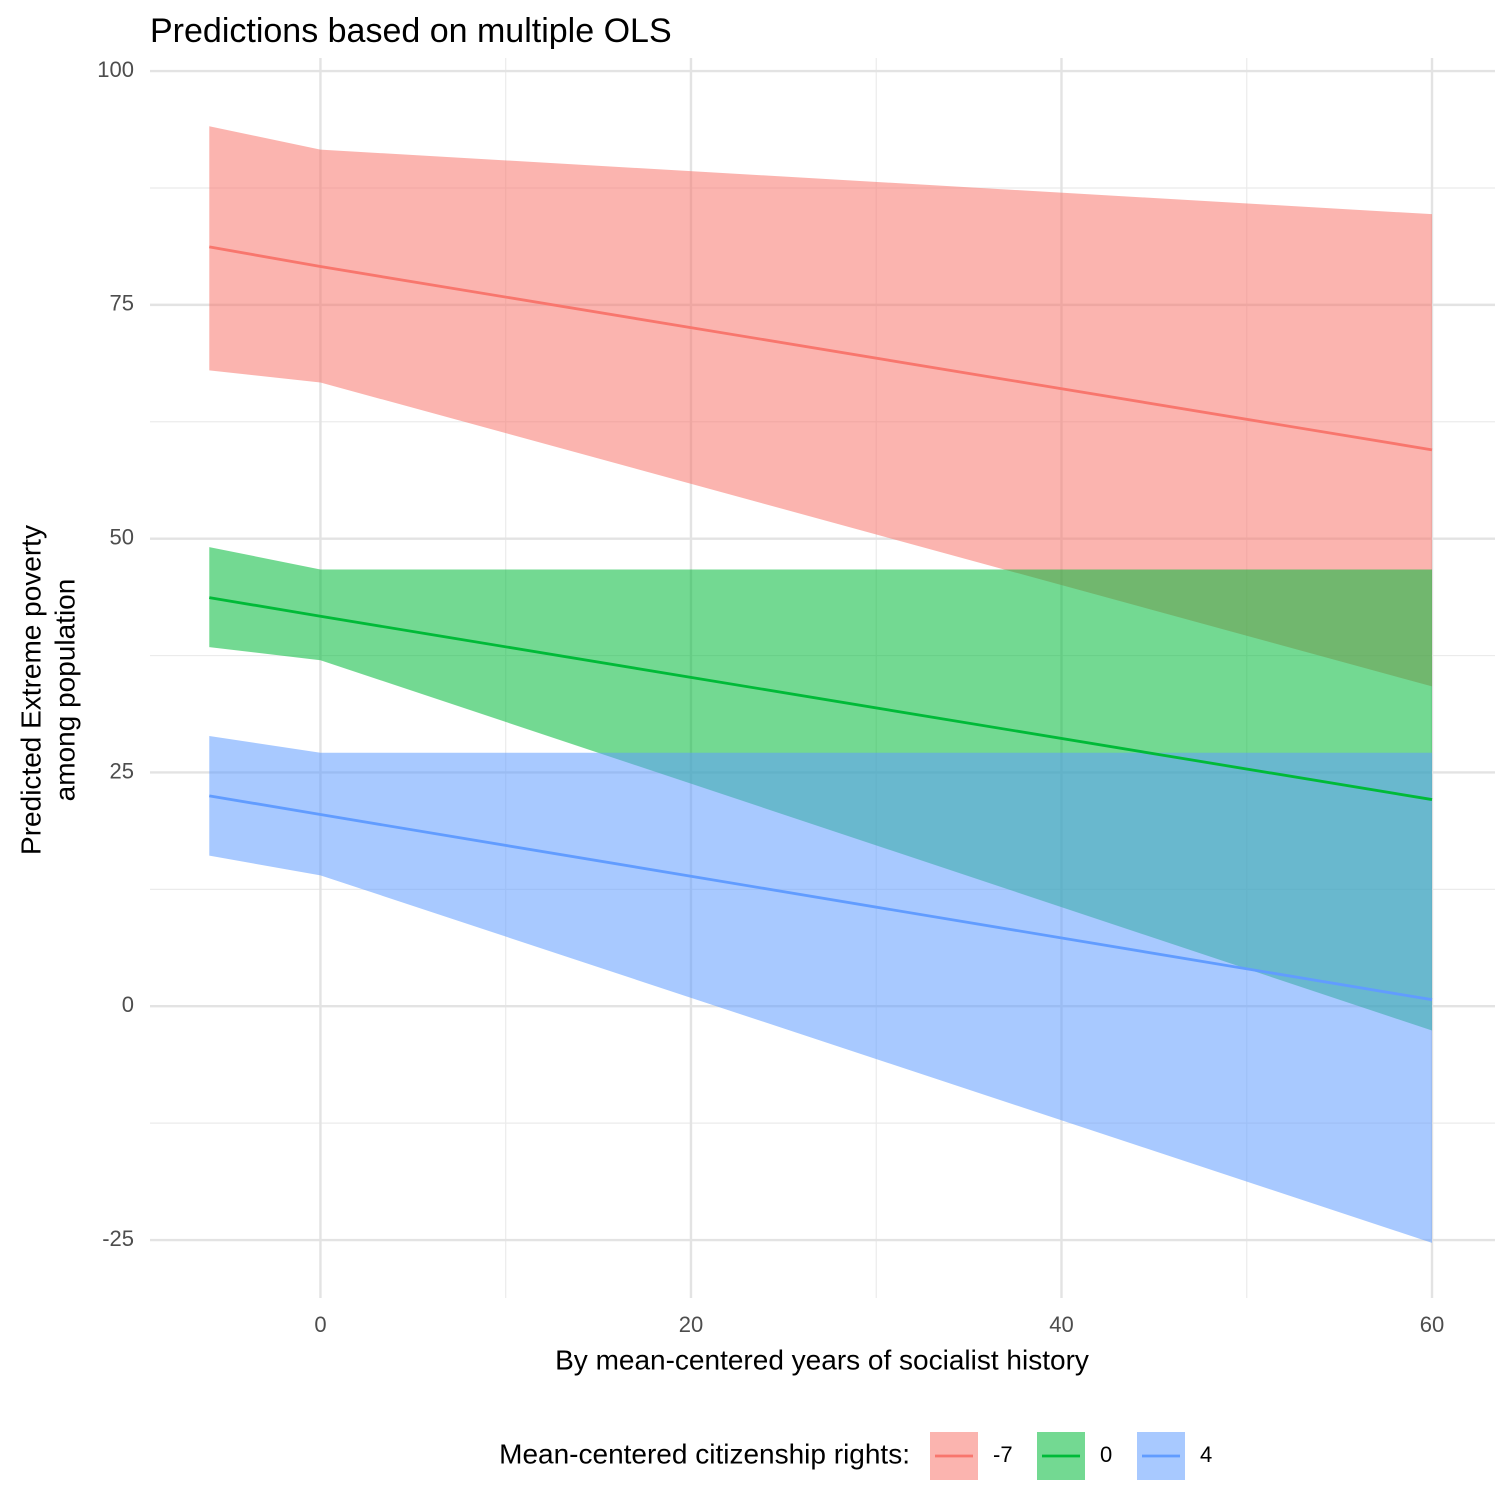  What do you see at coordinates (704, 1453) in the screenshot?
I see `legend-title: Mean-centered citizenship rights:` at bounding box center [704, 1453].